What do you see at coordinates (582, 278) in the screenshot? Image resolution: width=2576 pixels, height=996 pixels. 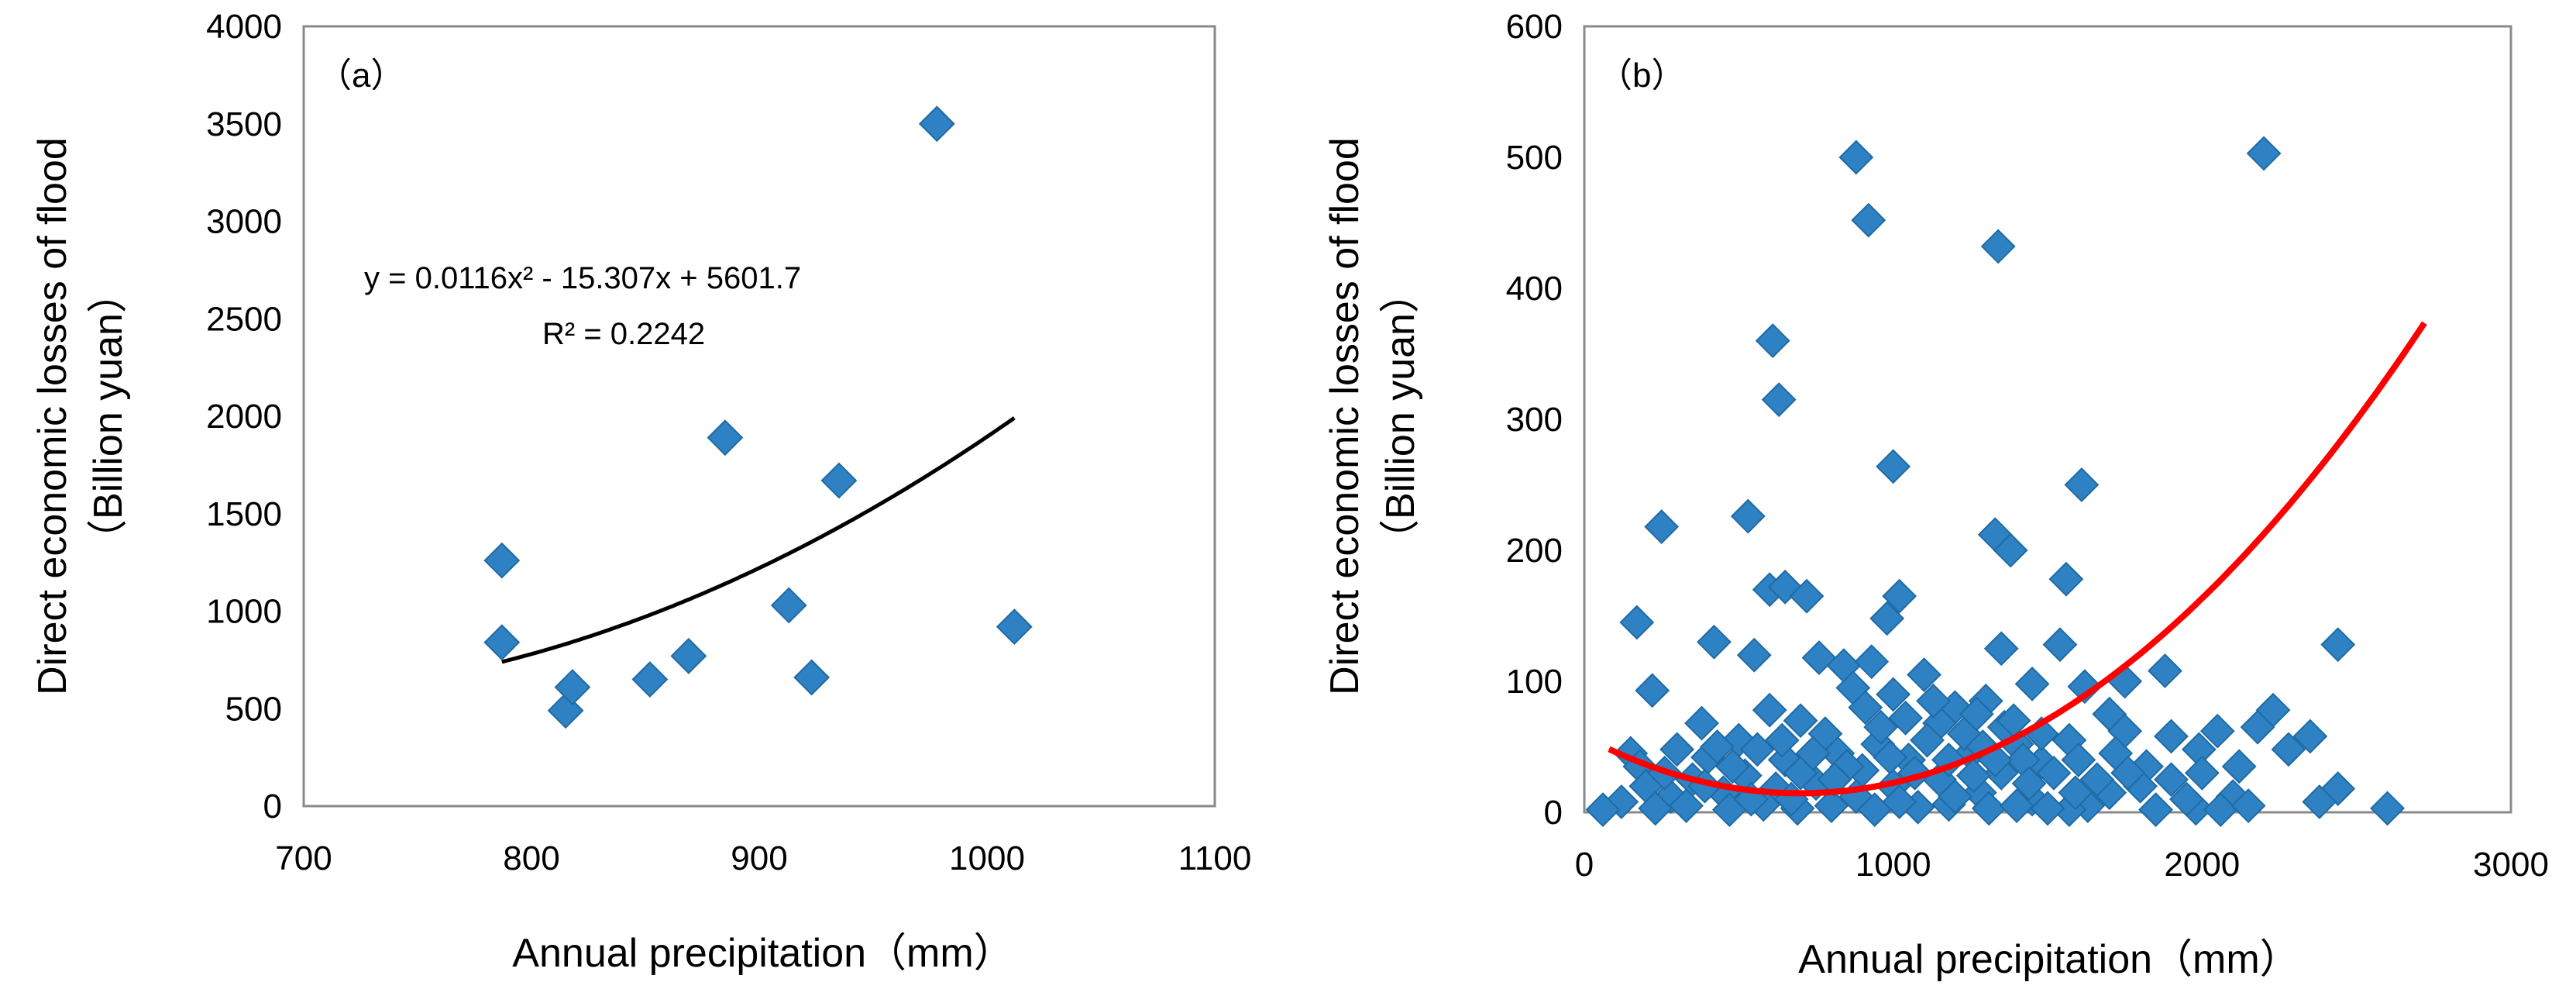 I see `panel-a-equation: y = 0.0116x² - 15.307x + 5601.7` at bounding box center [582, 278].